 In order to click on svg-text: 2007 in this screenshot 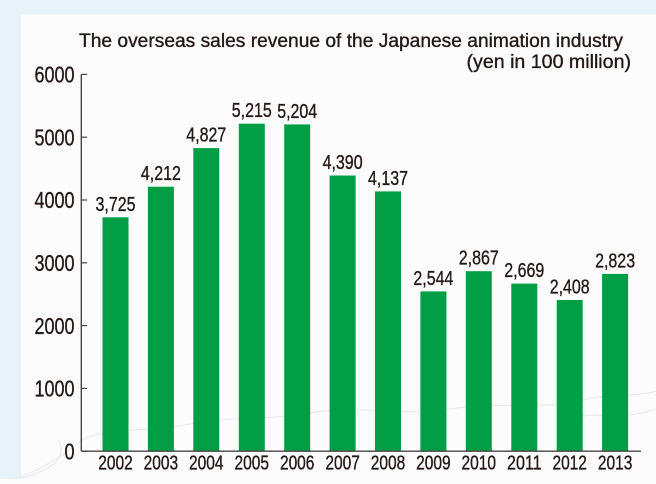, I will do `click(342, 464)`.